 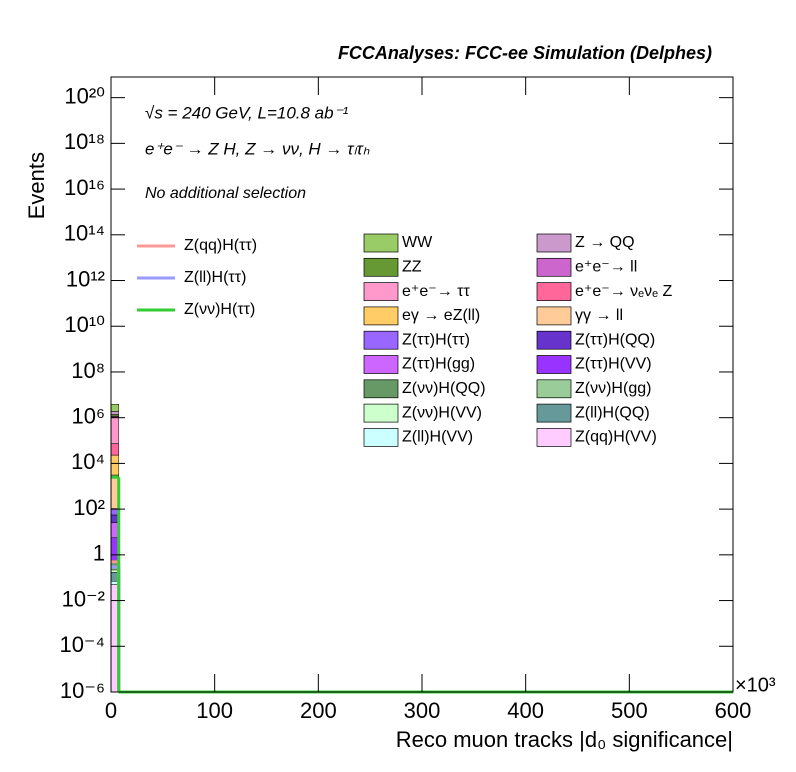 I want to click on legend-label: Z(ττ)H(ττ), so click(x=436, y=339).